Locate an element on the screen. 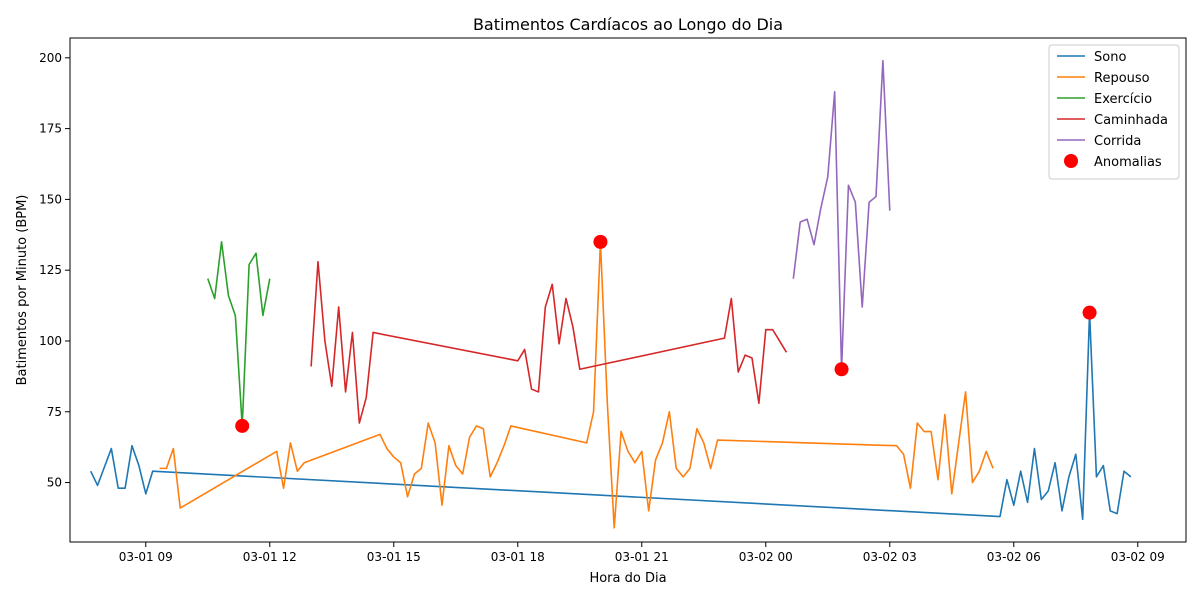 Image resolution: width=1200 pixels, height=600 pixels. y-tick-label-0: 50 is located at coordinates (54, 483).